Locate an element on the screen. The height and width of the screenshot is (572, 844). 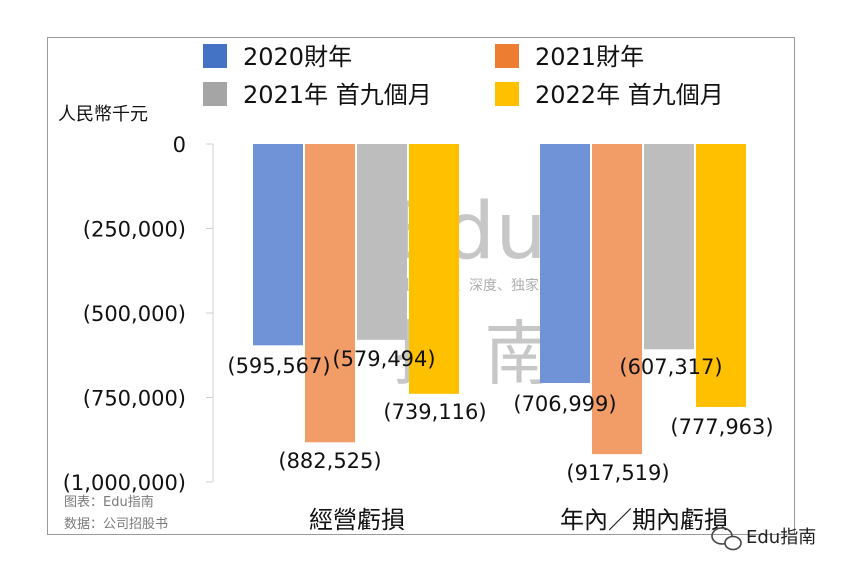
y-unit-label: 人民幣千元 is located at coordinates (103, 114).